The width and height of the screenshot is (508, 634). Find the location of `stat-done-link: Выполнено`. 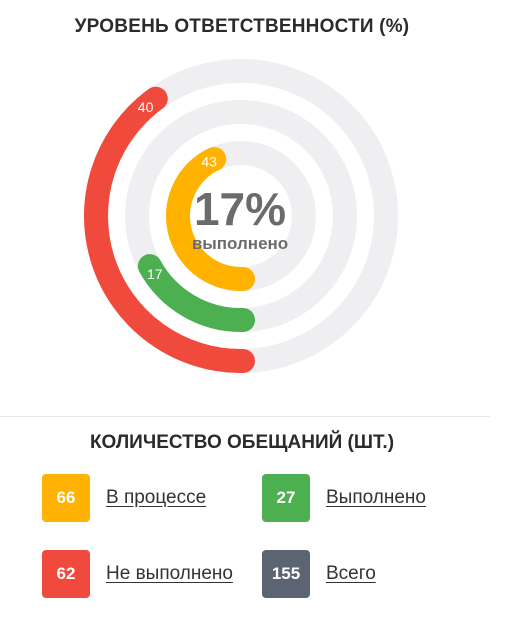

stat-done-link: Выполнено is located at coordinates (376, 497).